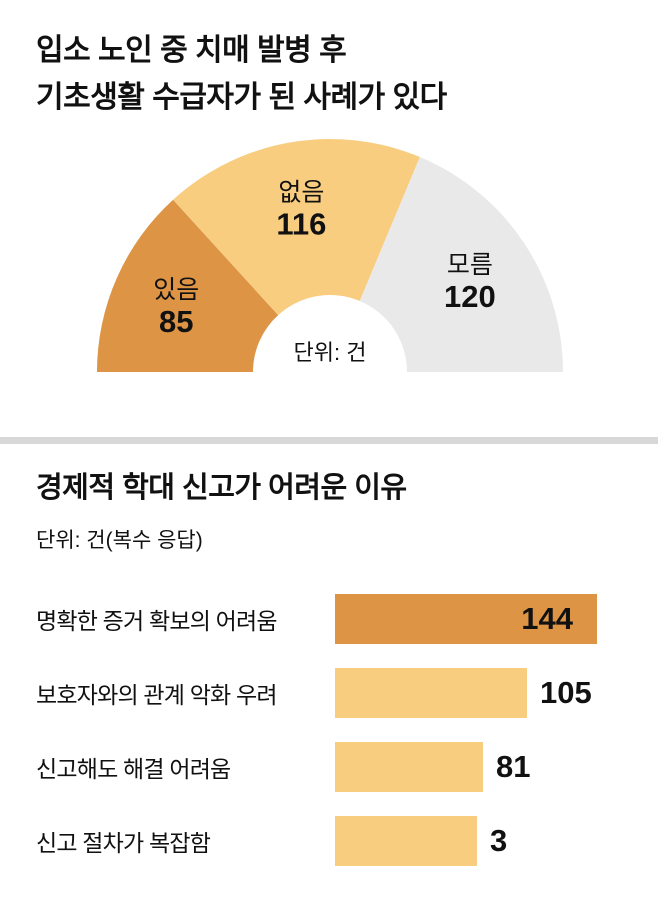 The image size is (658, 914). Describe the element at coordinates (513, 766) in the screenshot. I see `bar-value: 81` at that location.